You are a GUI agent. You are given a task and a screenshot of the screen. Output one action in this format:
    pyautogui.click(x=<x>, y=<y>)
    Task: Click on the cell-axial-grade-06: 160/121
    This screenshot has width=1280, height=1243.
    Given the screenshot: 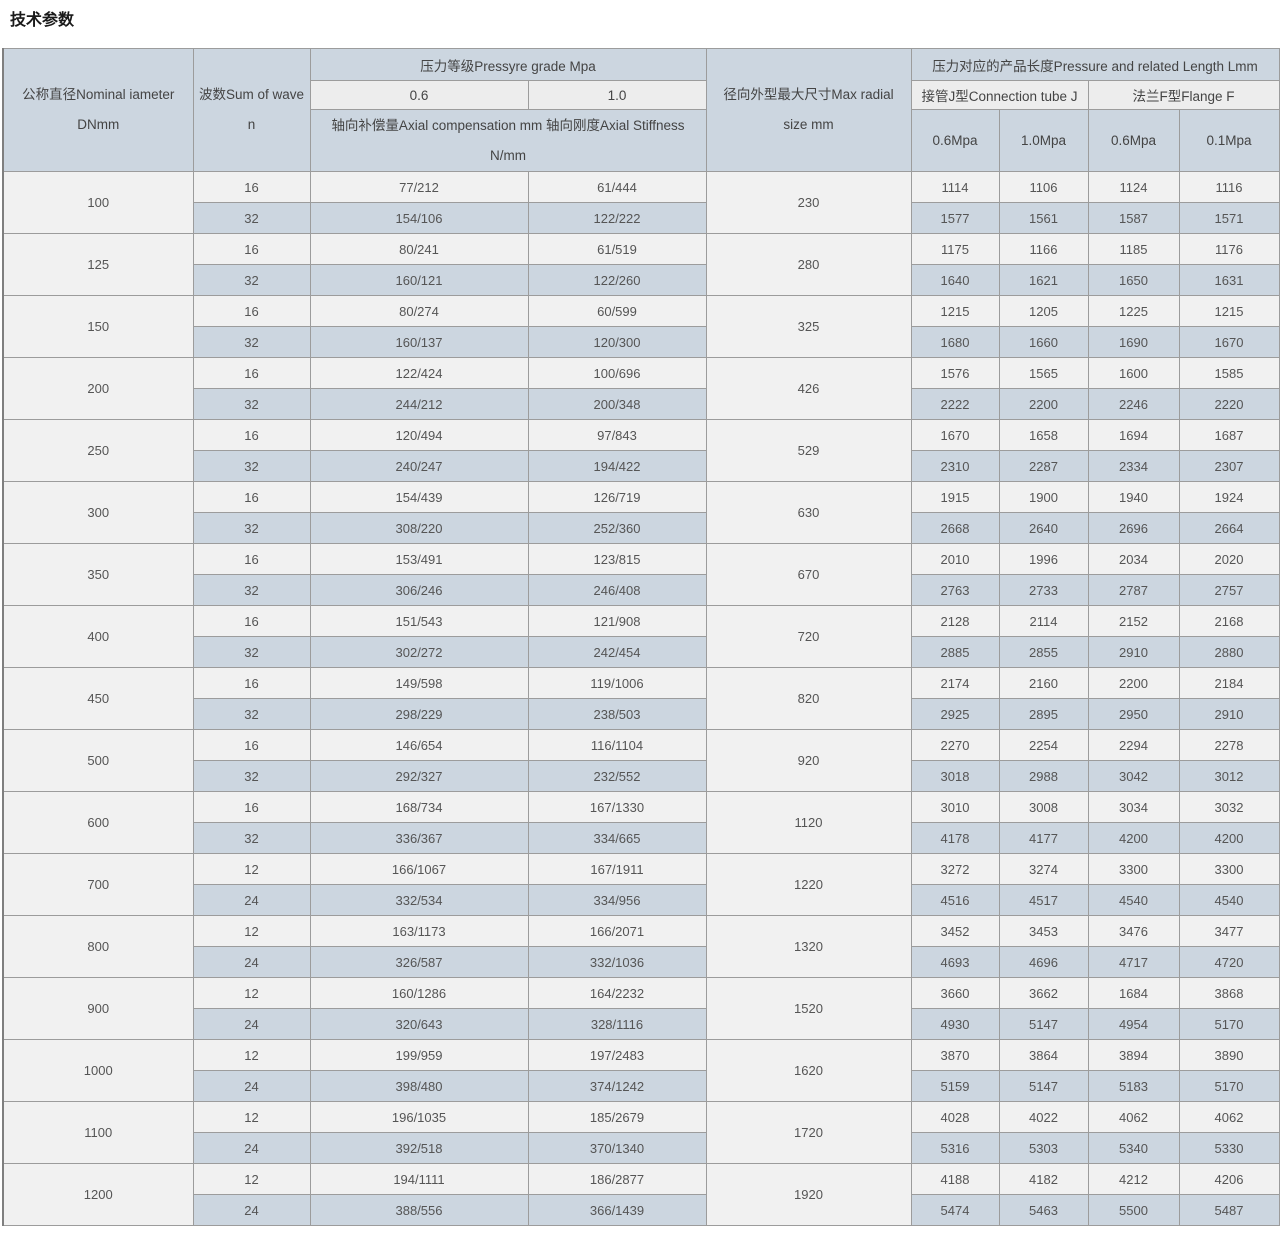 What is the action you would take?
    pyautogui.click(x=419, y=280)
    